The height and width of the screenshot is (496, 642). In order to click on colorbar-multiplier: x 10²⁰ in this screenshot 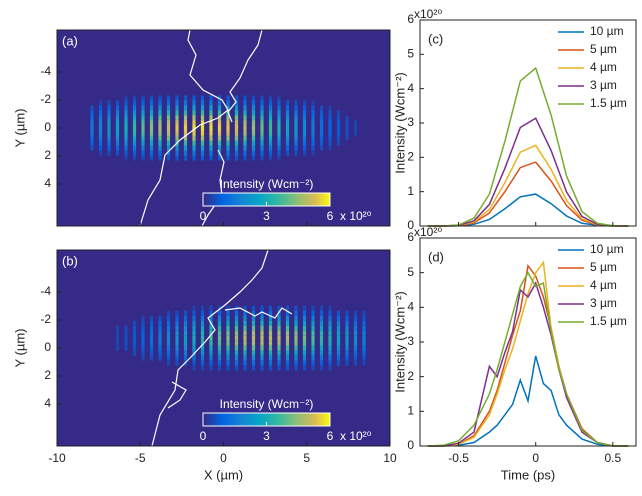, I will do `click(356, 436)`.